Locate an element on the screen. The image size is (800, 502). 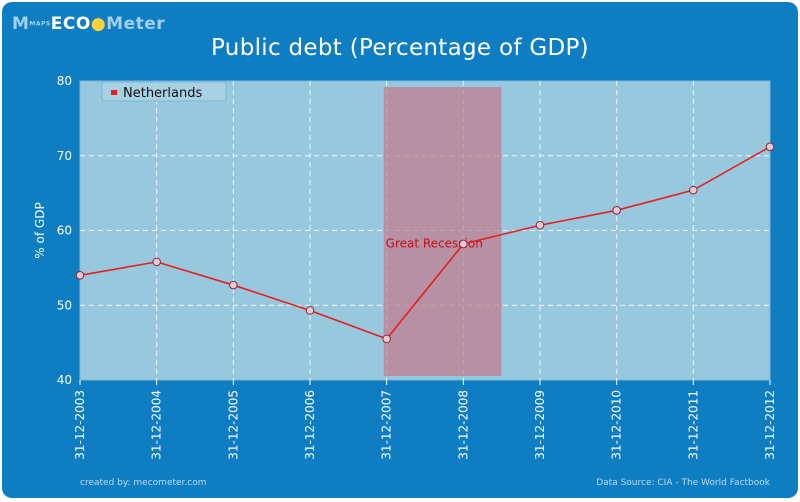
logo-suffix: Meter is located at coordinates (136, 24).